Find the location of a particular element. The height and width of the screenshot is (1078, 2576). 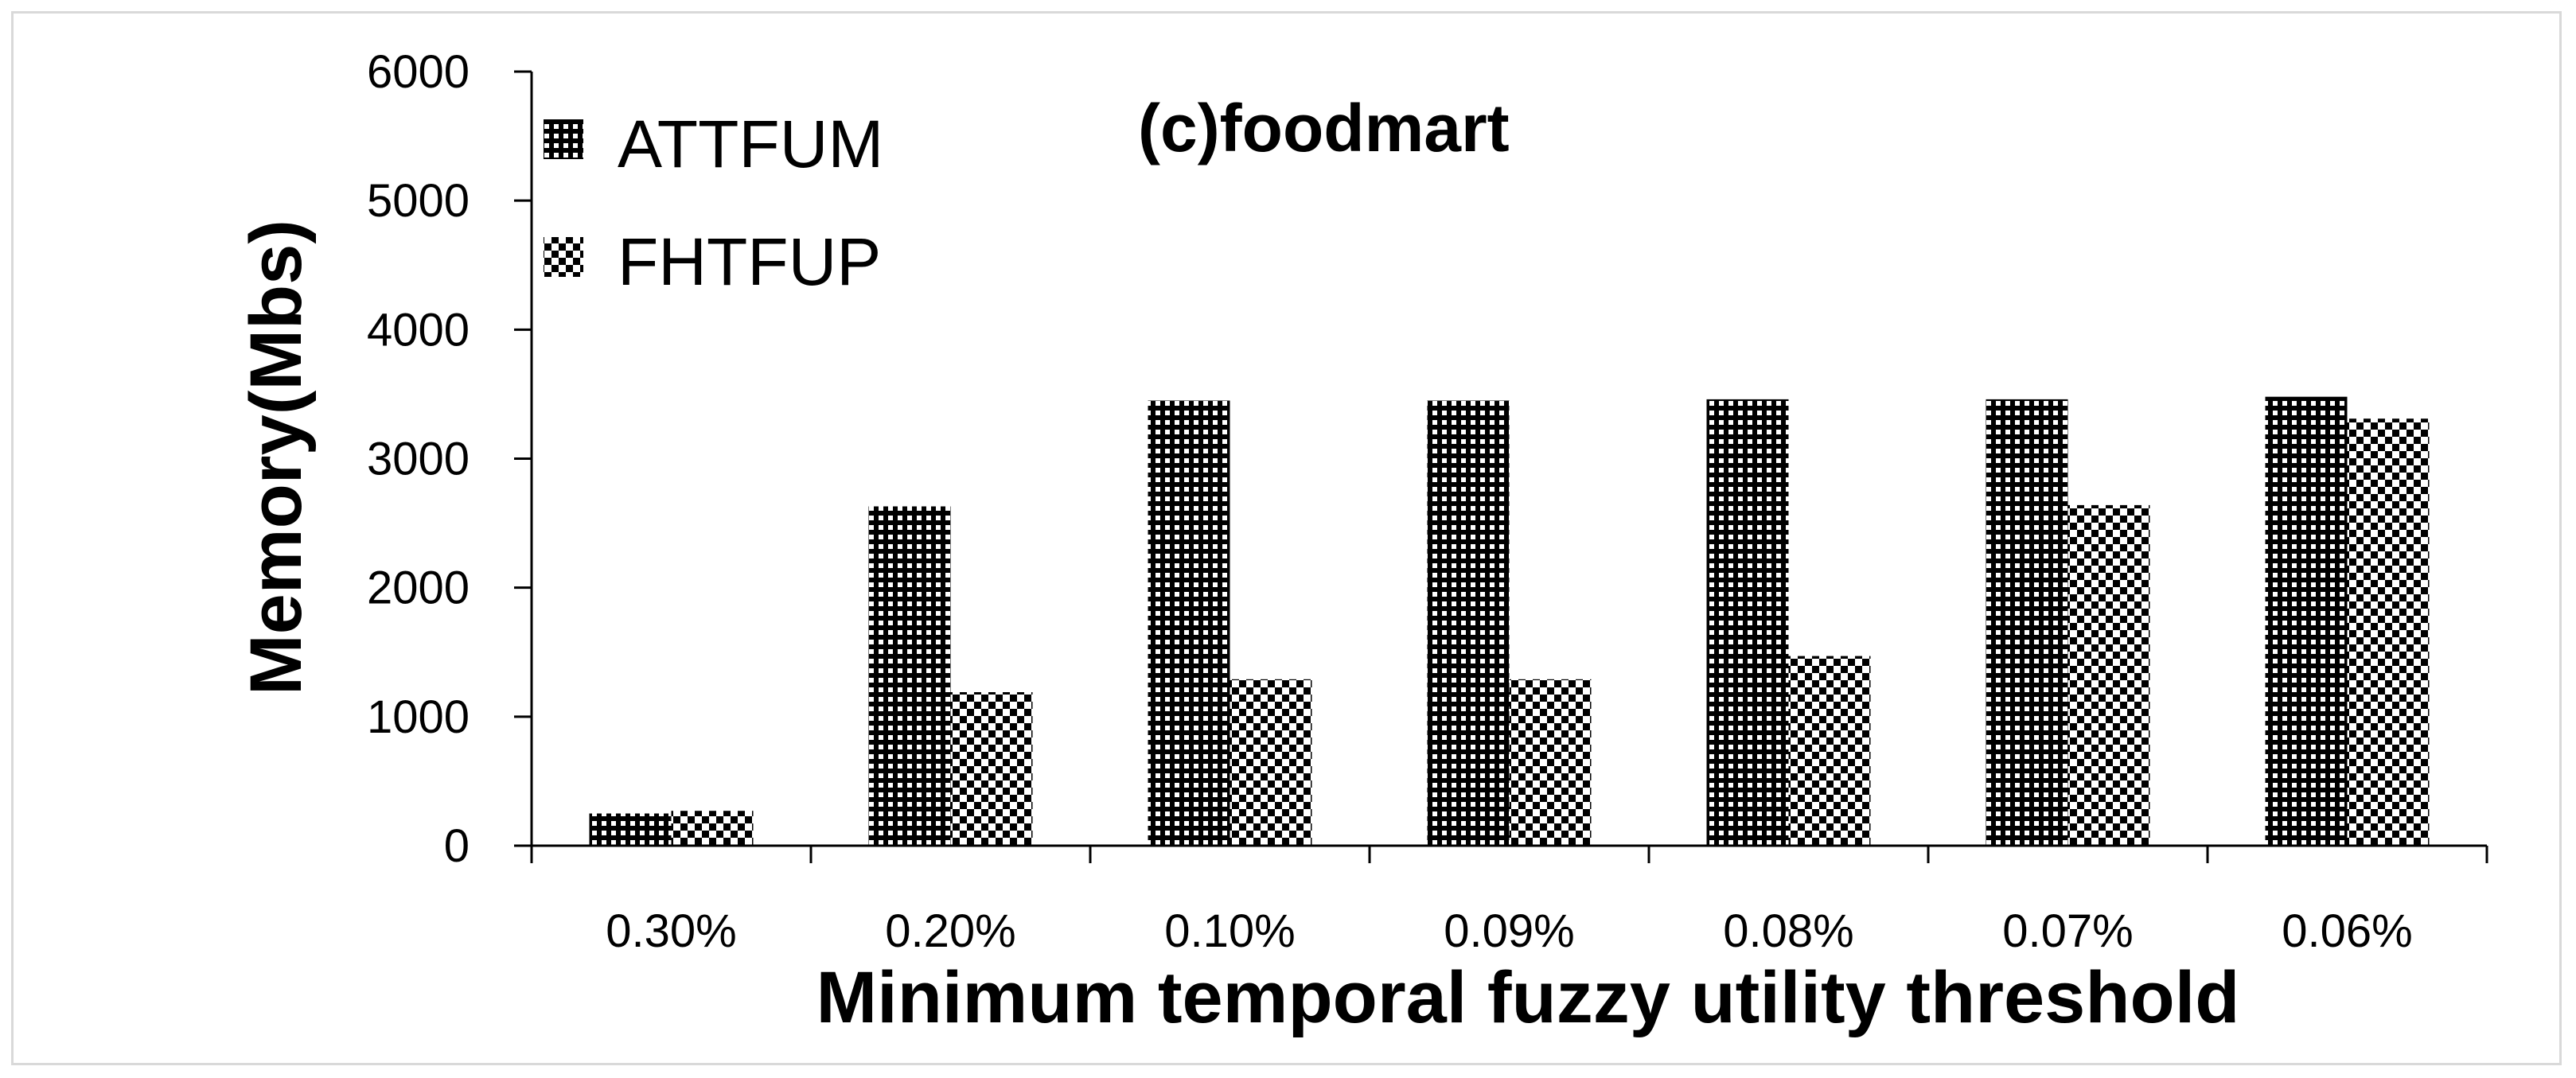

y-tick-label-4: 4000 is located at coordinates (418, 330).